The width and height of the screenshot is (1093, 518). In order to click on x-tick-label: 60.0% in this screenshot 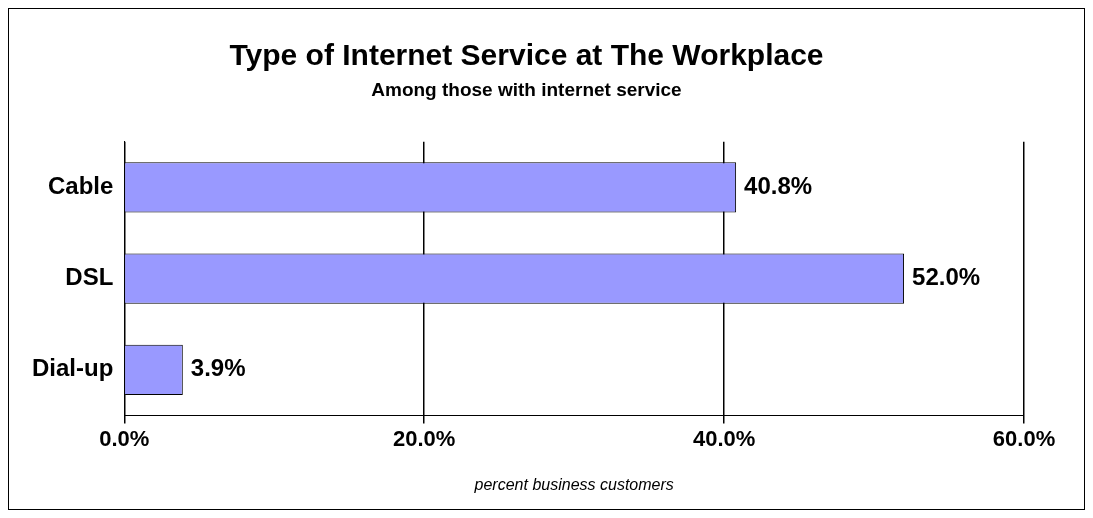, I will do `click(1024, 438)`.